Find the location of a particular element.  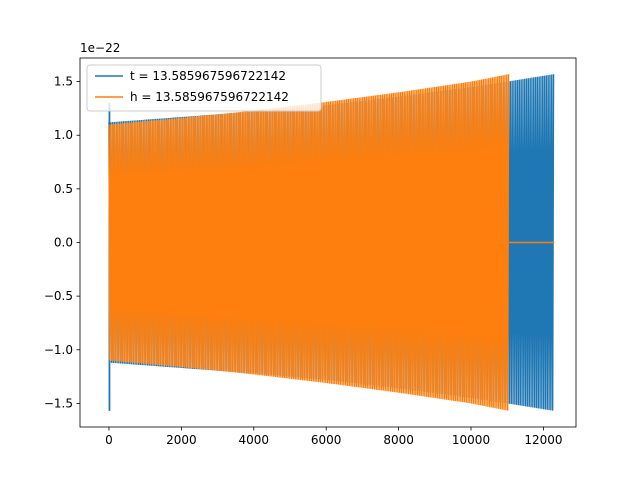

y-tick-label: −1.0 is located at coordinates (58, 350).